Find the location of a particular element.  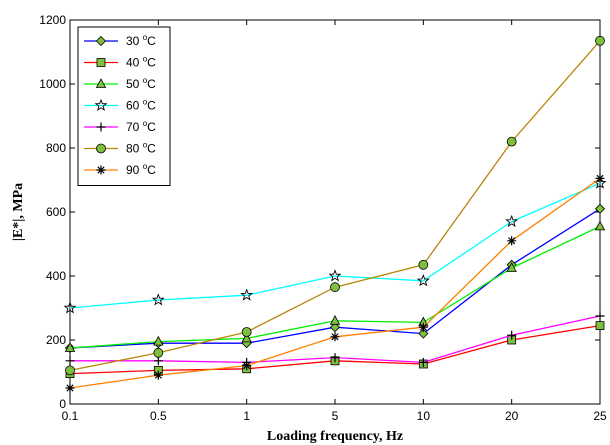

legend-label: 70 oC is located at coordinates (141, 126).